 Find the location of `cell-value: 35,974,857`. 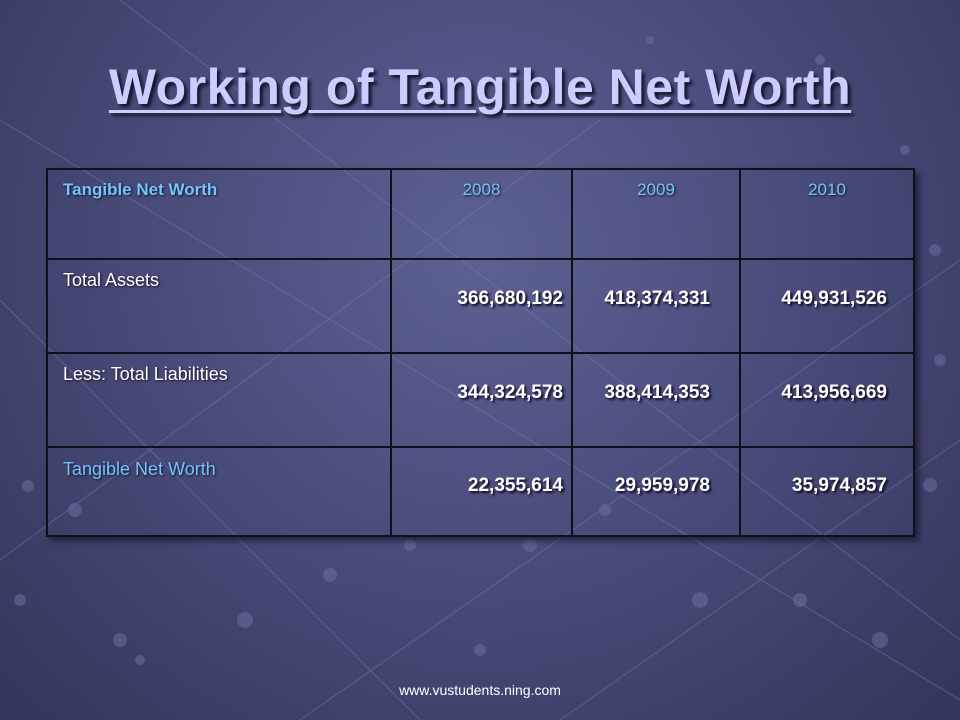

cell-value: 35,974,857 is located at coordinates (839, 485).